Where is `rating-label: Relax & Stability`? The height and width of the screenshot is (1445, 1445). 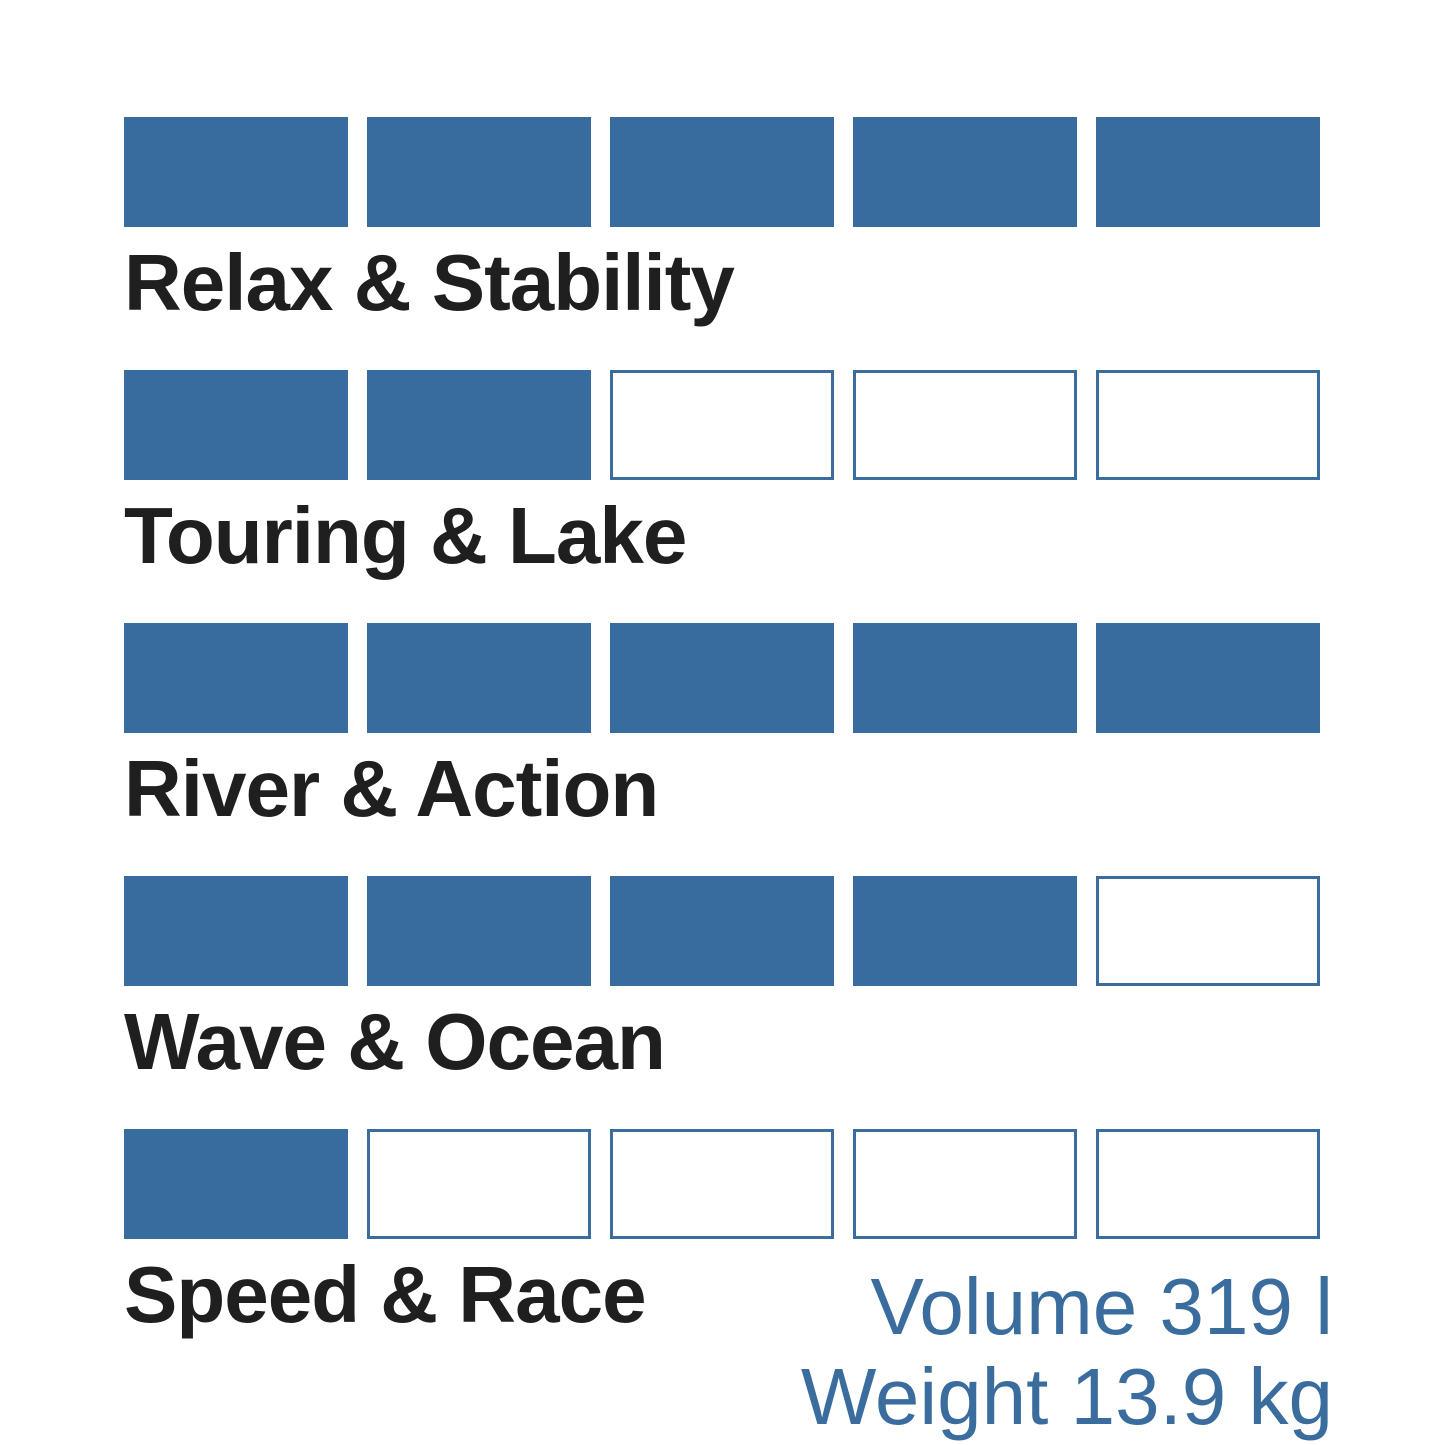
rating-label: Relax & Stability is located at coordinates (429, 282).